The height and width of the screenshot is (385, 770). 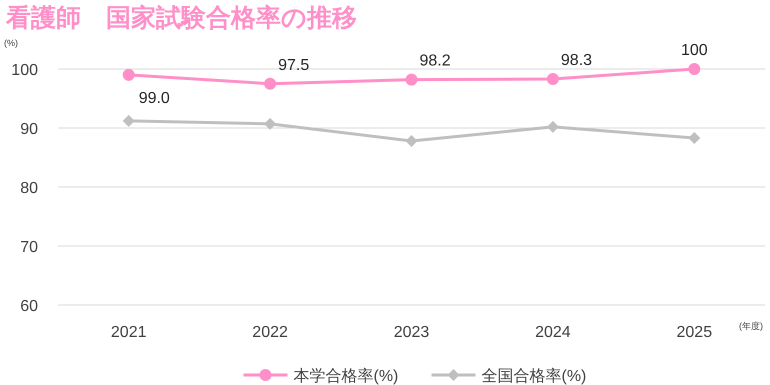 What do you see at coordinates (346, 376) in the screenshot?
I see `legend-label: 本学合格率(%)` at bounding box center [346, 376].